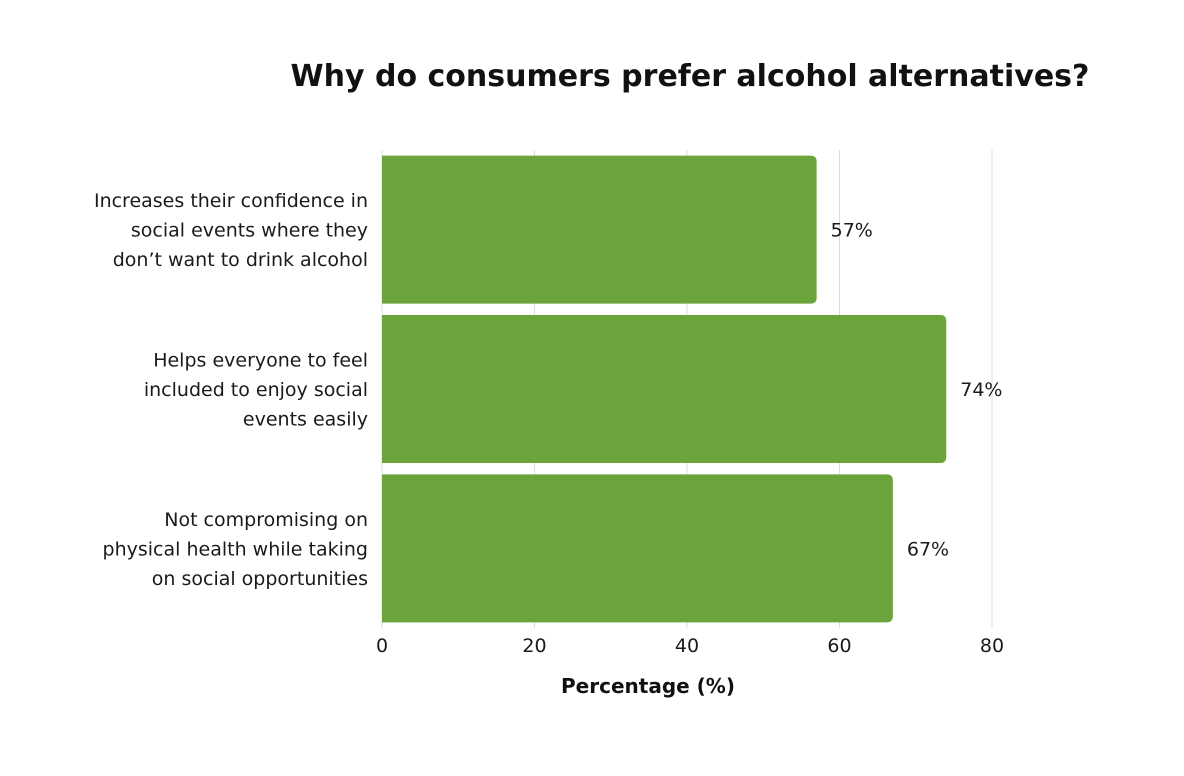 This screenshot has width=1184, height=776. Describe the element at coordinates (992, 646) in the screenshot. I see `x-tick-label-4: 80` at that location.